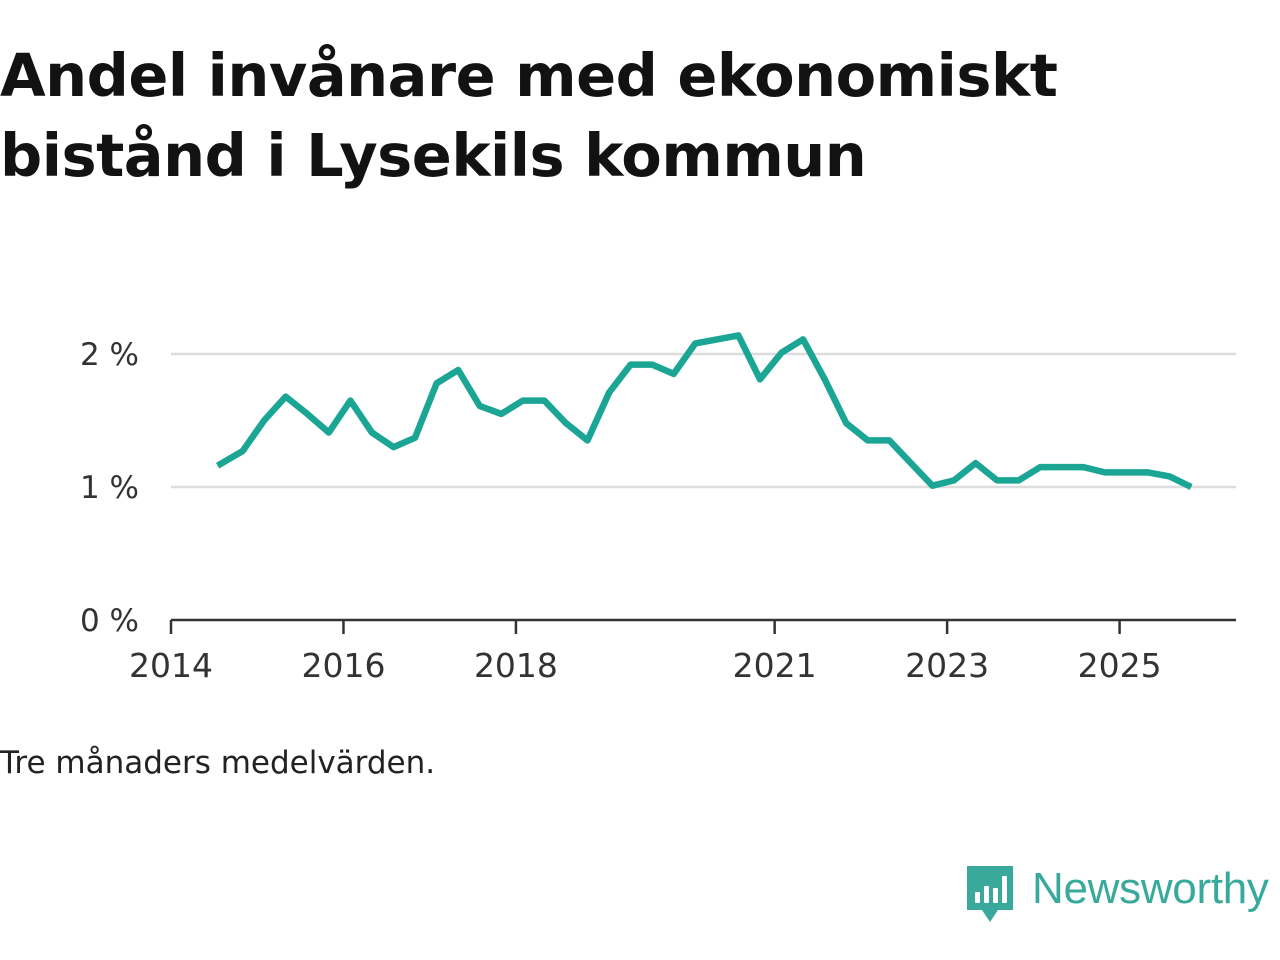 The image size is (1280, 960). Describe the element at coordinates (433, 155) in the screenshot. I see `chart-title-line-2: bistånd i Lysekils kommun` at that location.